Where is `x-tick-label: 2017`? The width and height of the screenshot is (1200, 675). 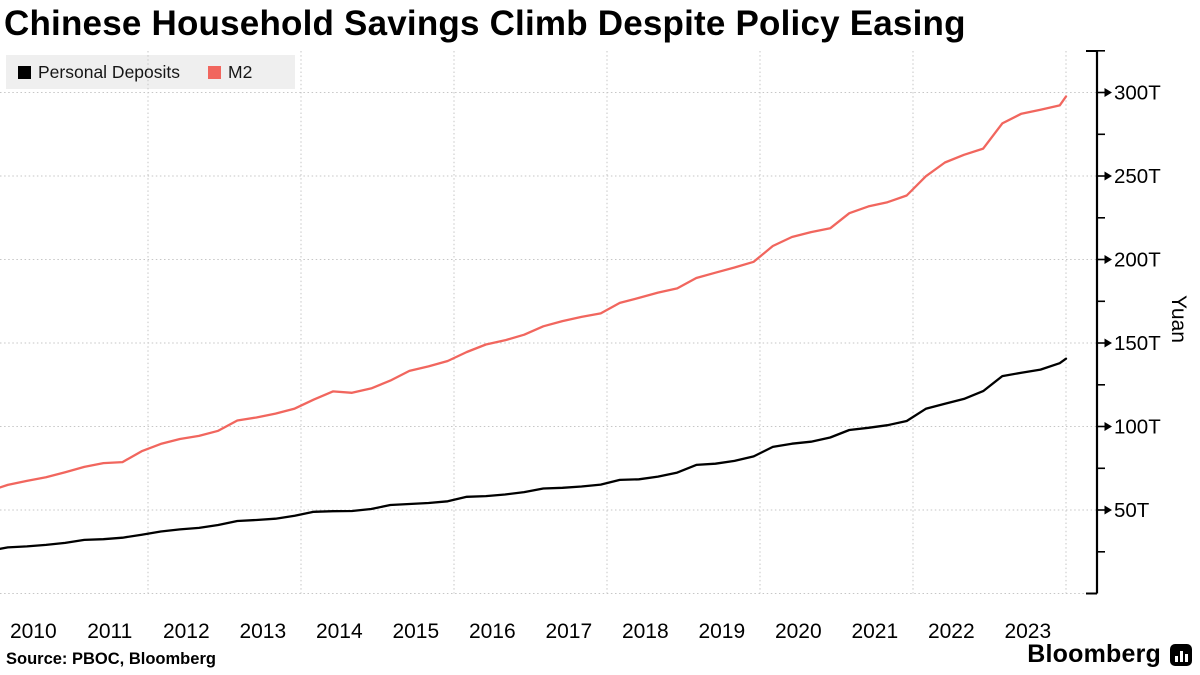
x-tick-label: 2017 is located at coordinates (568, 631).